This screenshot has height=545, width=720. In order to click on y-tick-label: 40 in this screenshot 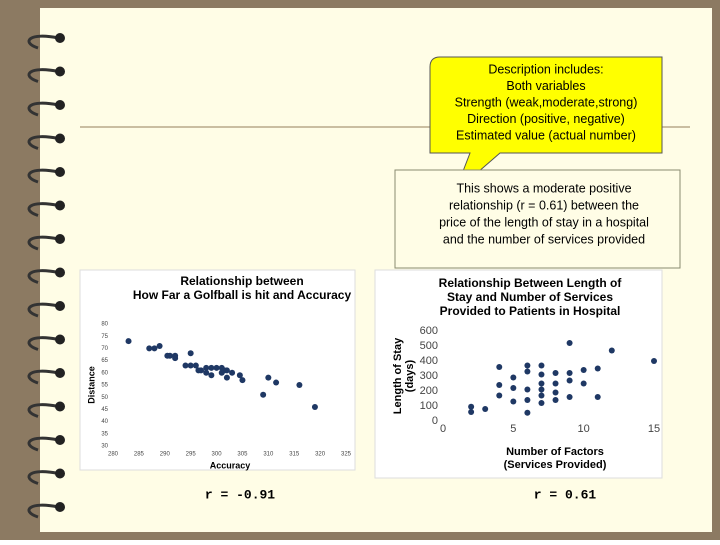, I will do `click(104, 422)`.